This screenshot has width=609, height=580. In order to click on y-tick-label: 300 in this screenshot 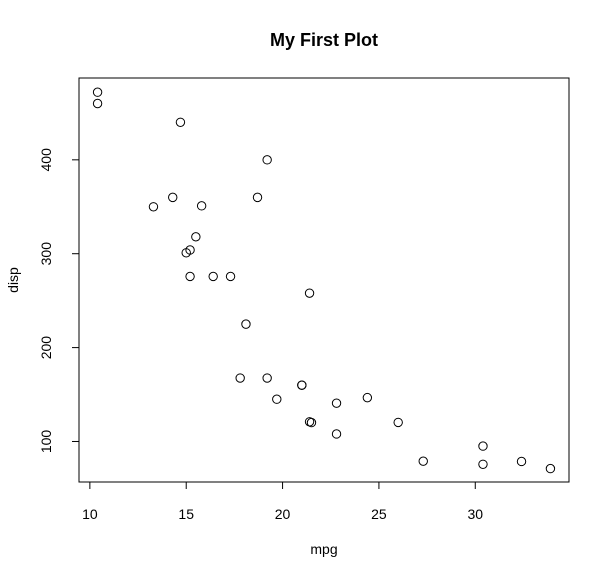, I will do `click(46, 254)`.